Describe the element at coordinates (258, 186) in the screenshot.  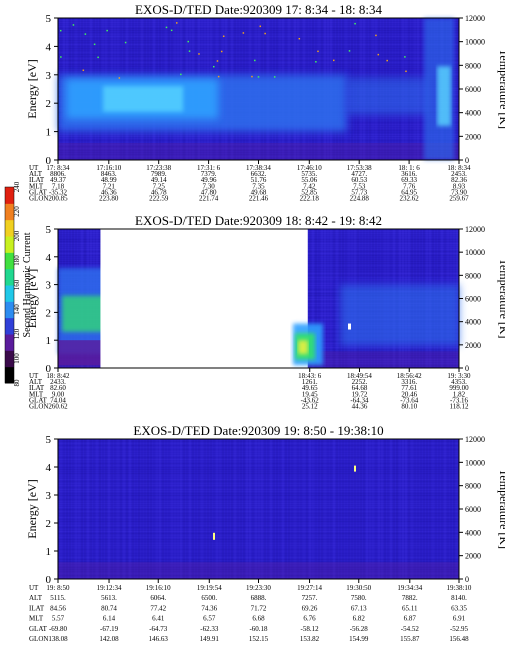
I see `orbit-value: 7.35` at that location.